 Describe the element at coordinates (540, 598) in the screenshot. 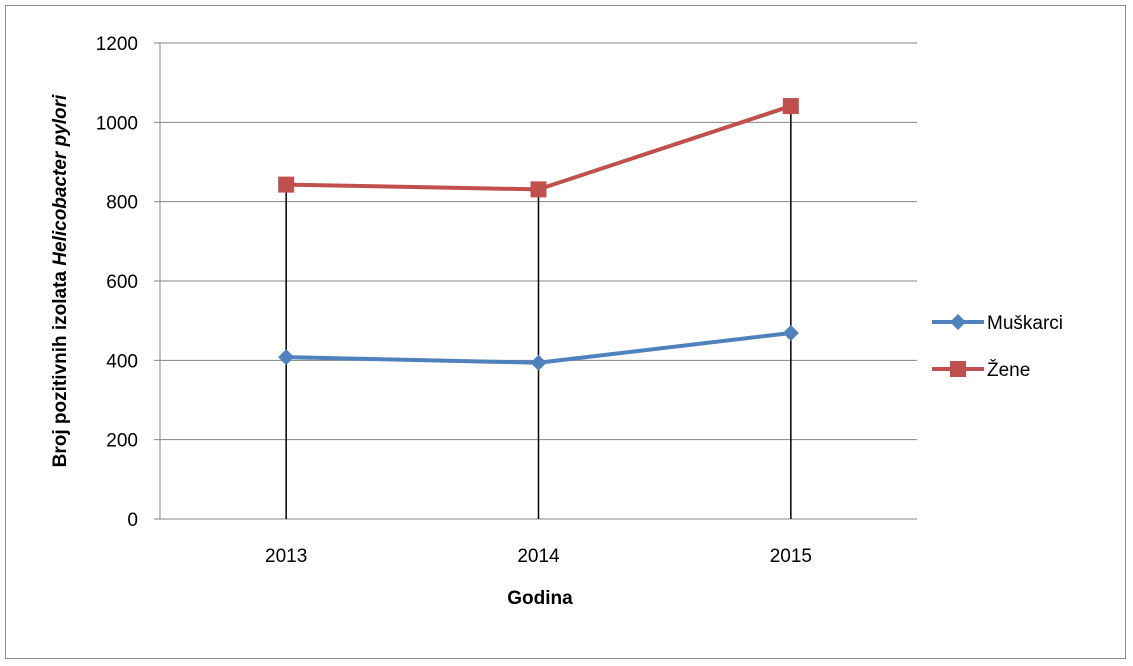

I see `x-axis-title: Godina` at that location.